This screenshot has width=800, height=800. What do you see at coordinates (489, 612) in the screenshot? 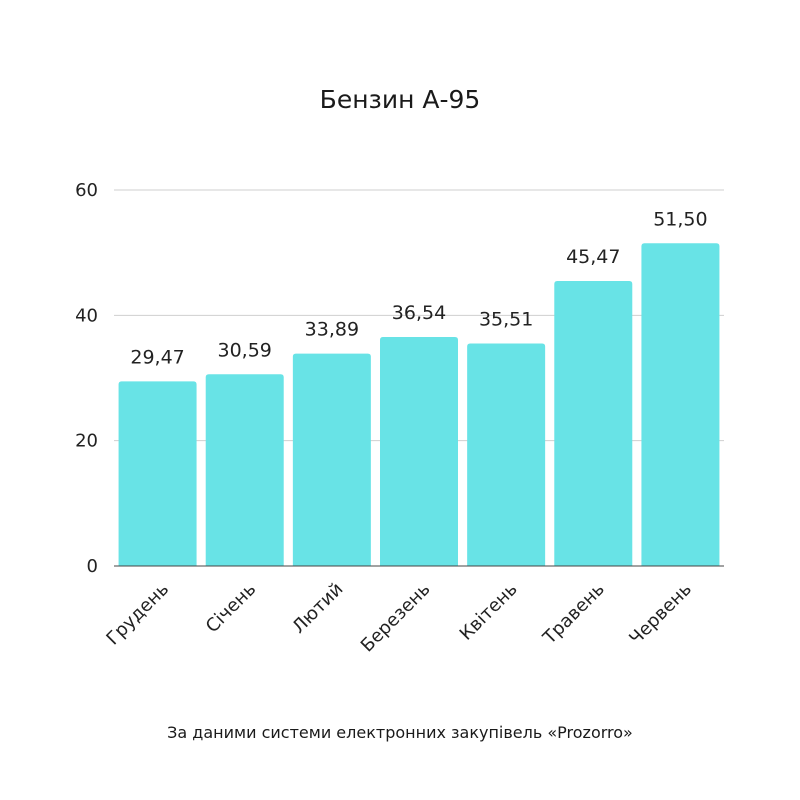
I see `category-label: Квітень` at bounding box center [489, 612].